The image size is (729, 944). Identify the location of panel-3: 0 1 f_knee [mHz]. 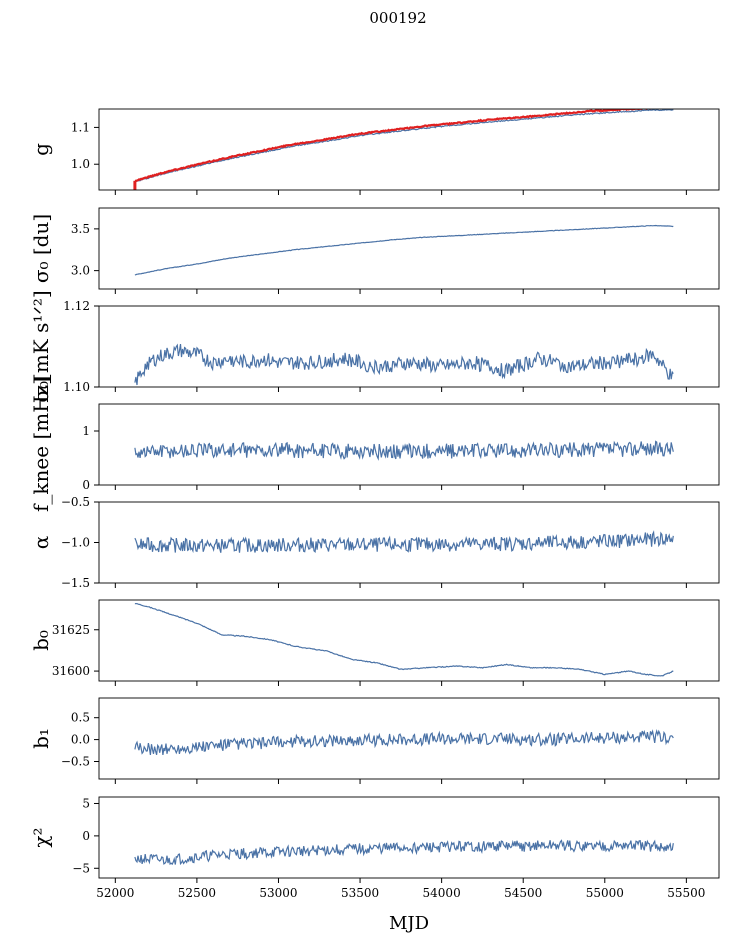
(374, 444).